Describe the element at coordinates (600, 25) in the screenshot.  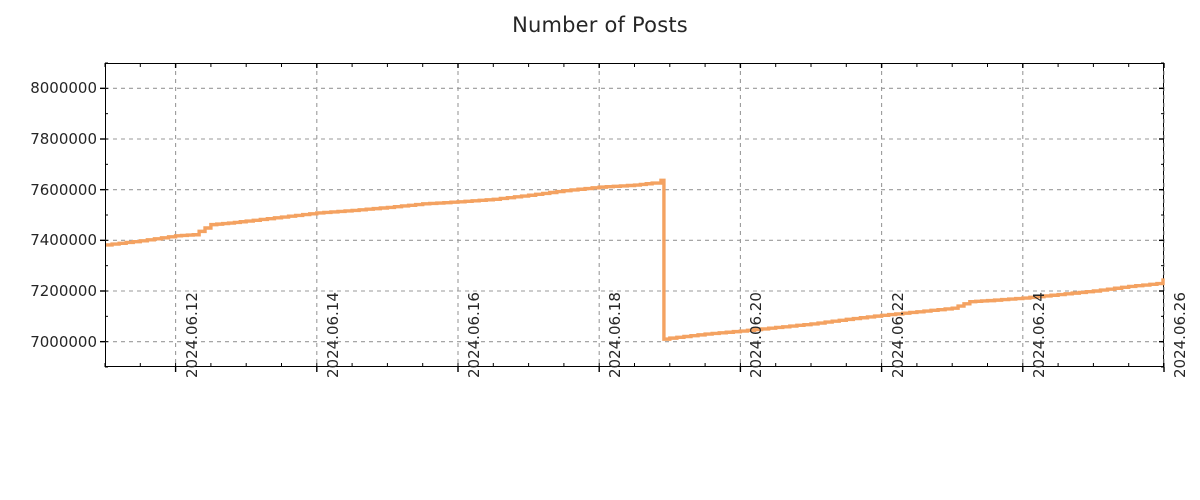
I see `chart-title: Number of Posts` at that location.